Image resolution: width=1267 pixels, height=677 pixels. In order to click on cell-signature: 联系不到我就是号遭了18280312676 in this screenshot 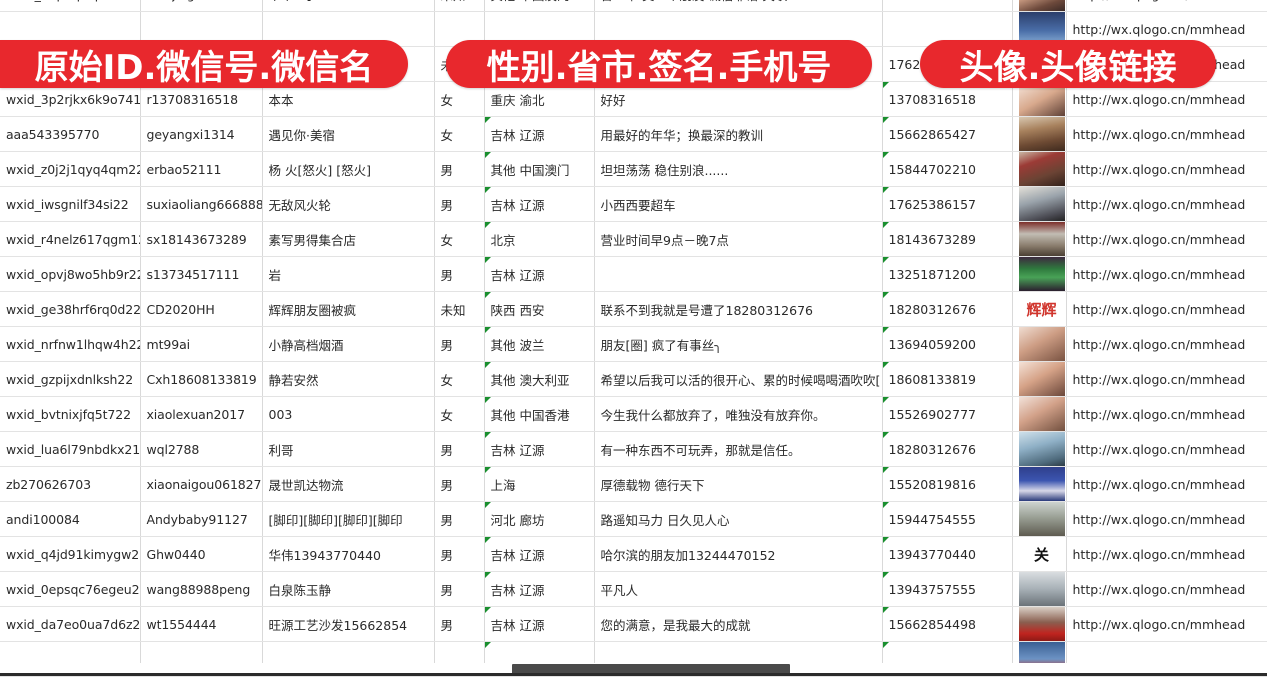, I will do `click(738, 309)`.